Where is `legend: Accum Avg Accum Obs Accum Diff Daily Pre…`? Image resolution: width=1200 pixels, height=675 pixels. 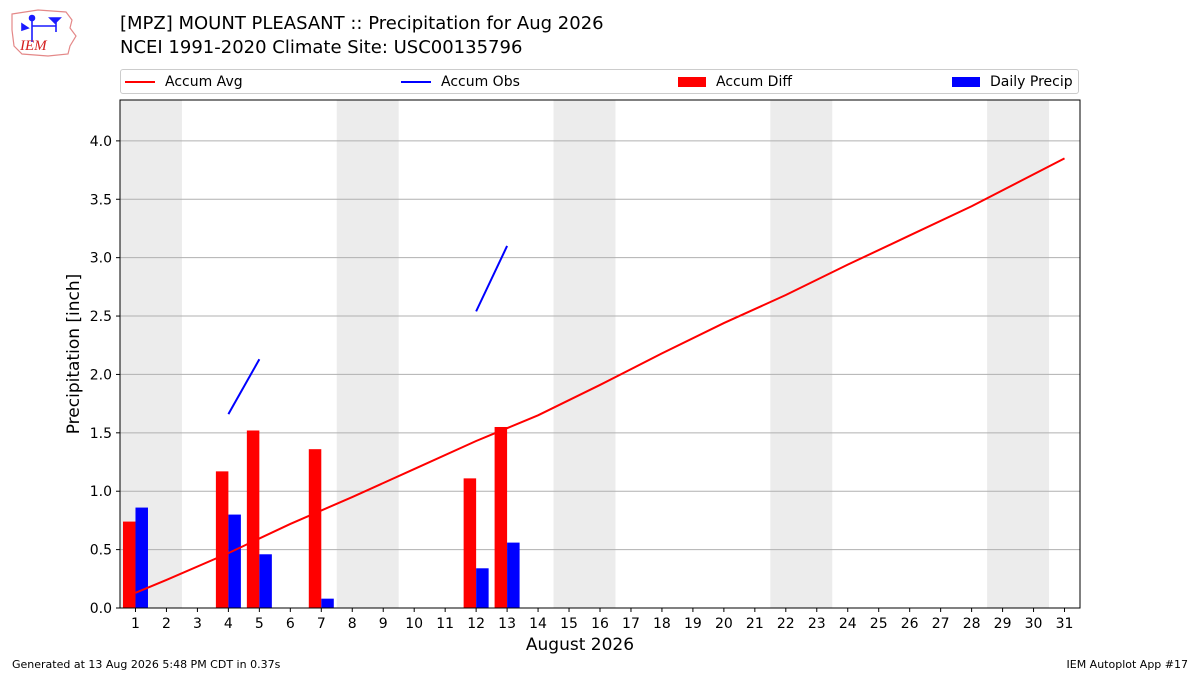
legend: Accum Avg Accum Obs Accum Diff Daily Pre… is located at coordinates (599, 81).